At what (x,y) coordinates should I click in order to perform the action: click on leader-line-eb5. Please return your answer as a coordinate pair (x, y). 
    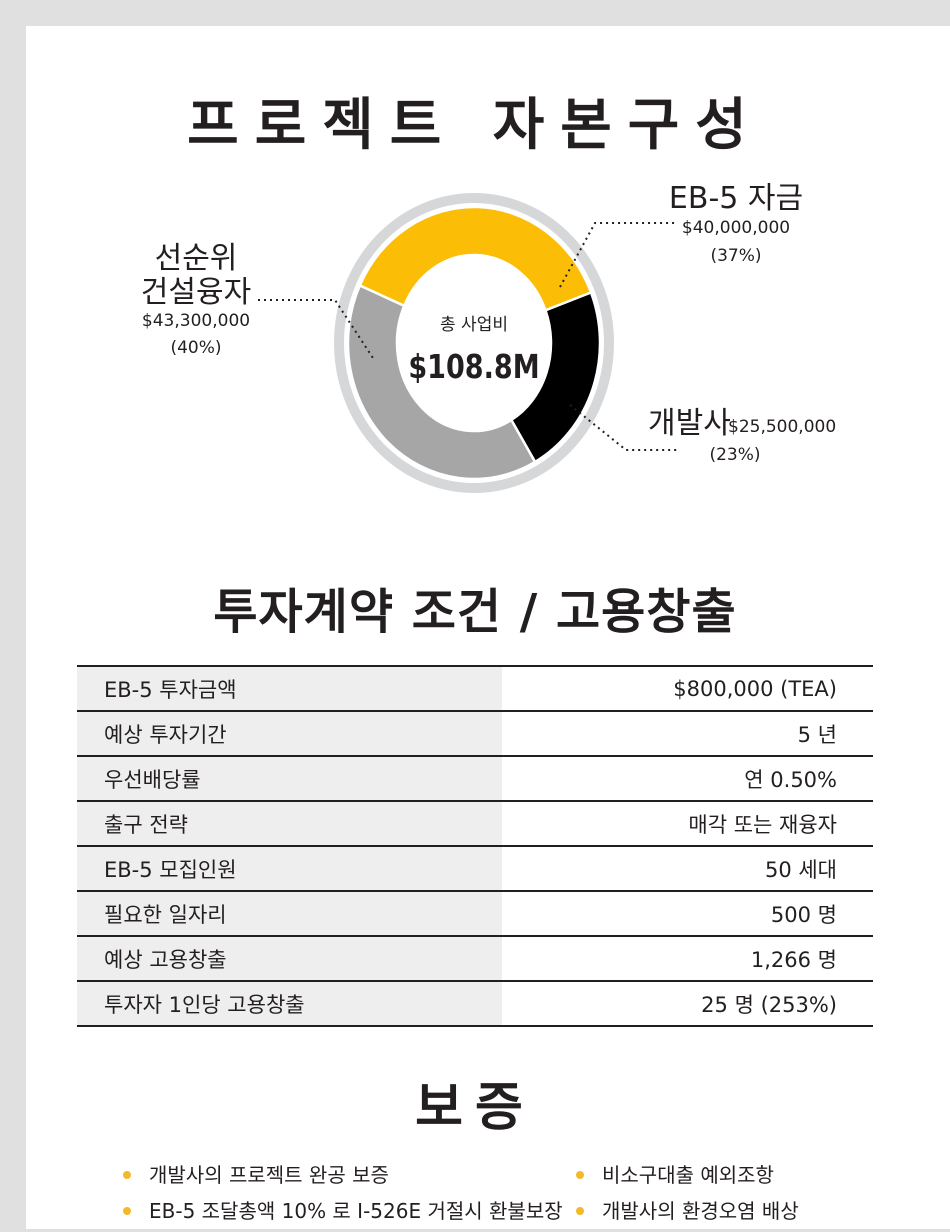
    Looking at the image, I should click on (618, 255).